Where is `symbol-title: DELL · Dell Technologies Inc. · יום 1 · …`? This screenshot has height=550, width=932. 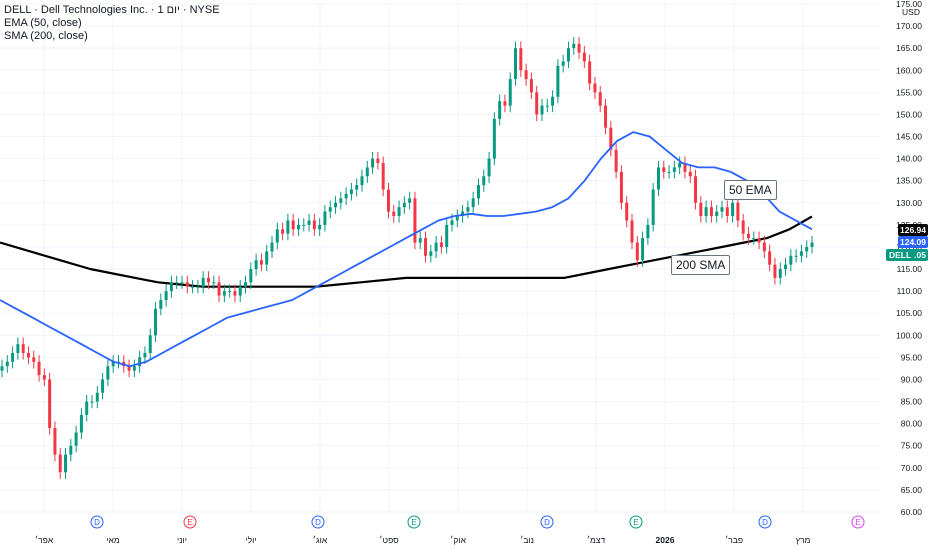
symbol-title: DELL · Dell Technologies Inc. · יום 1 · … is located at coordinates (112, 10).